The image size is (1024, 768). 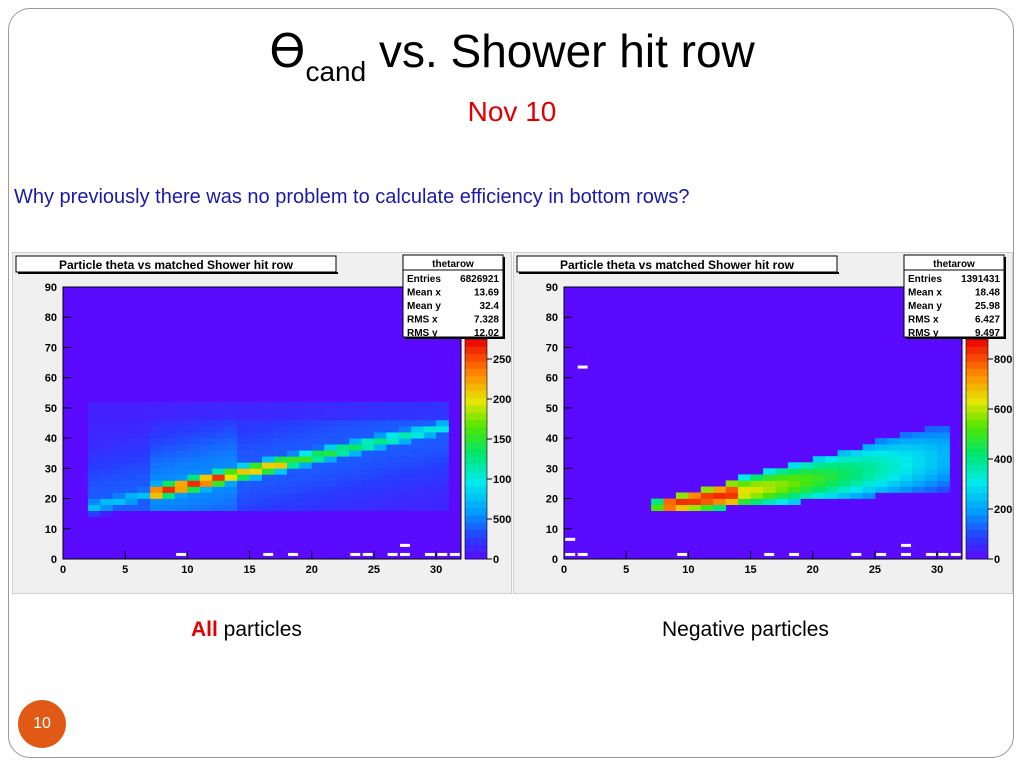 I want to click on stats-value: 12.02, so click(x=486, y=333).